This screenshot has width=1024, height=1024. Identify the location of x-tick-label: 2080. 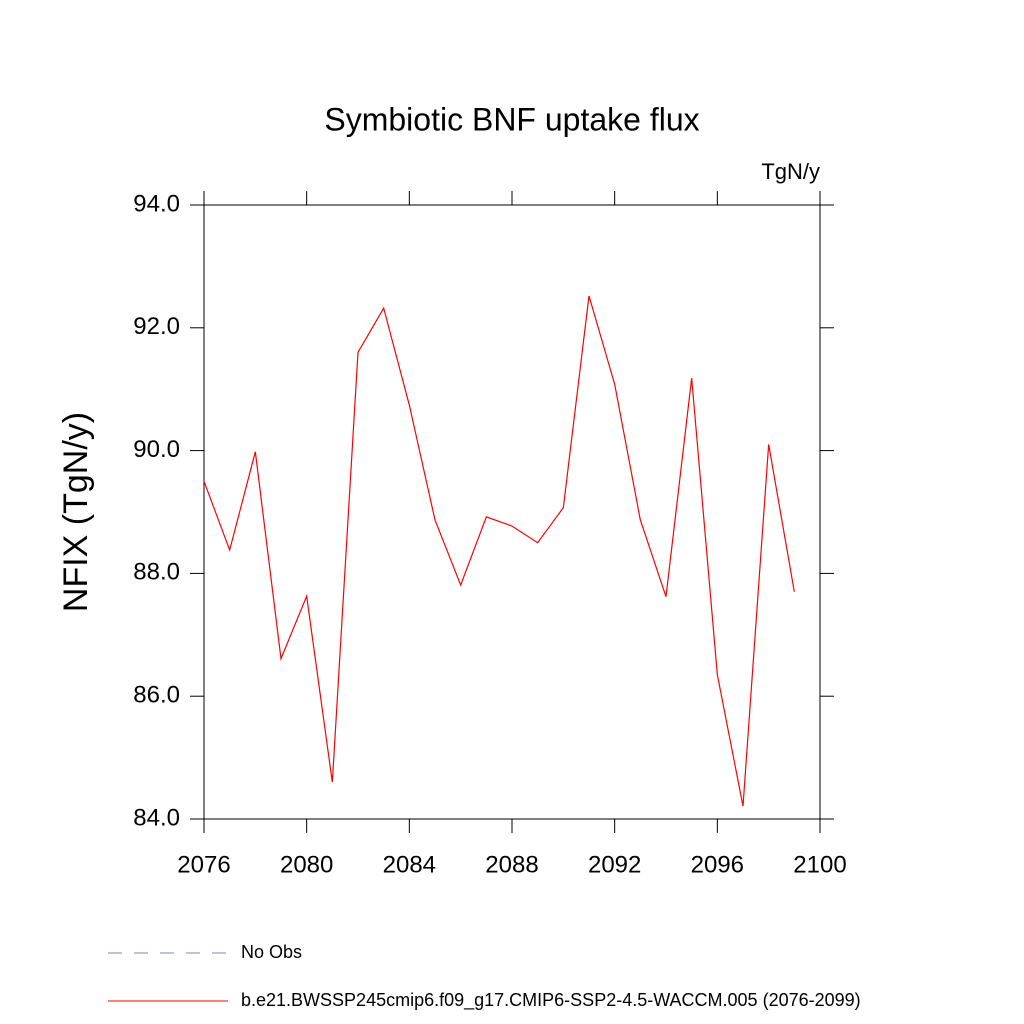
(306, 864).